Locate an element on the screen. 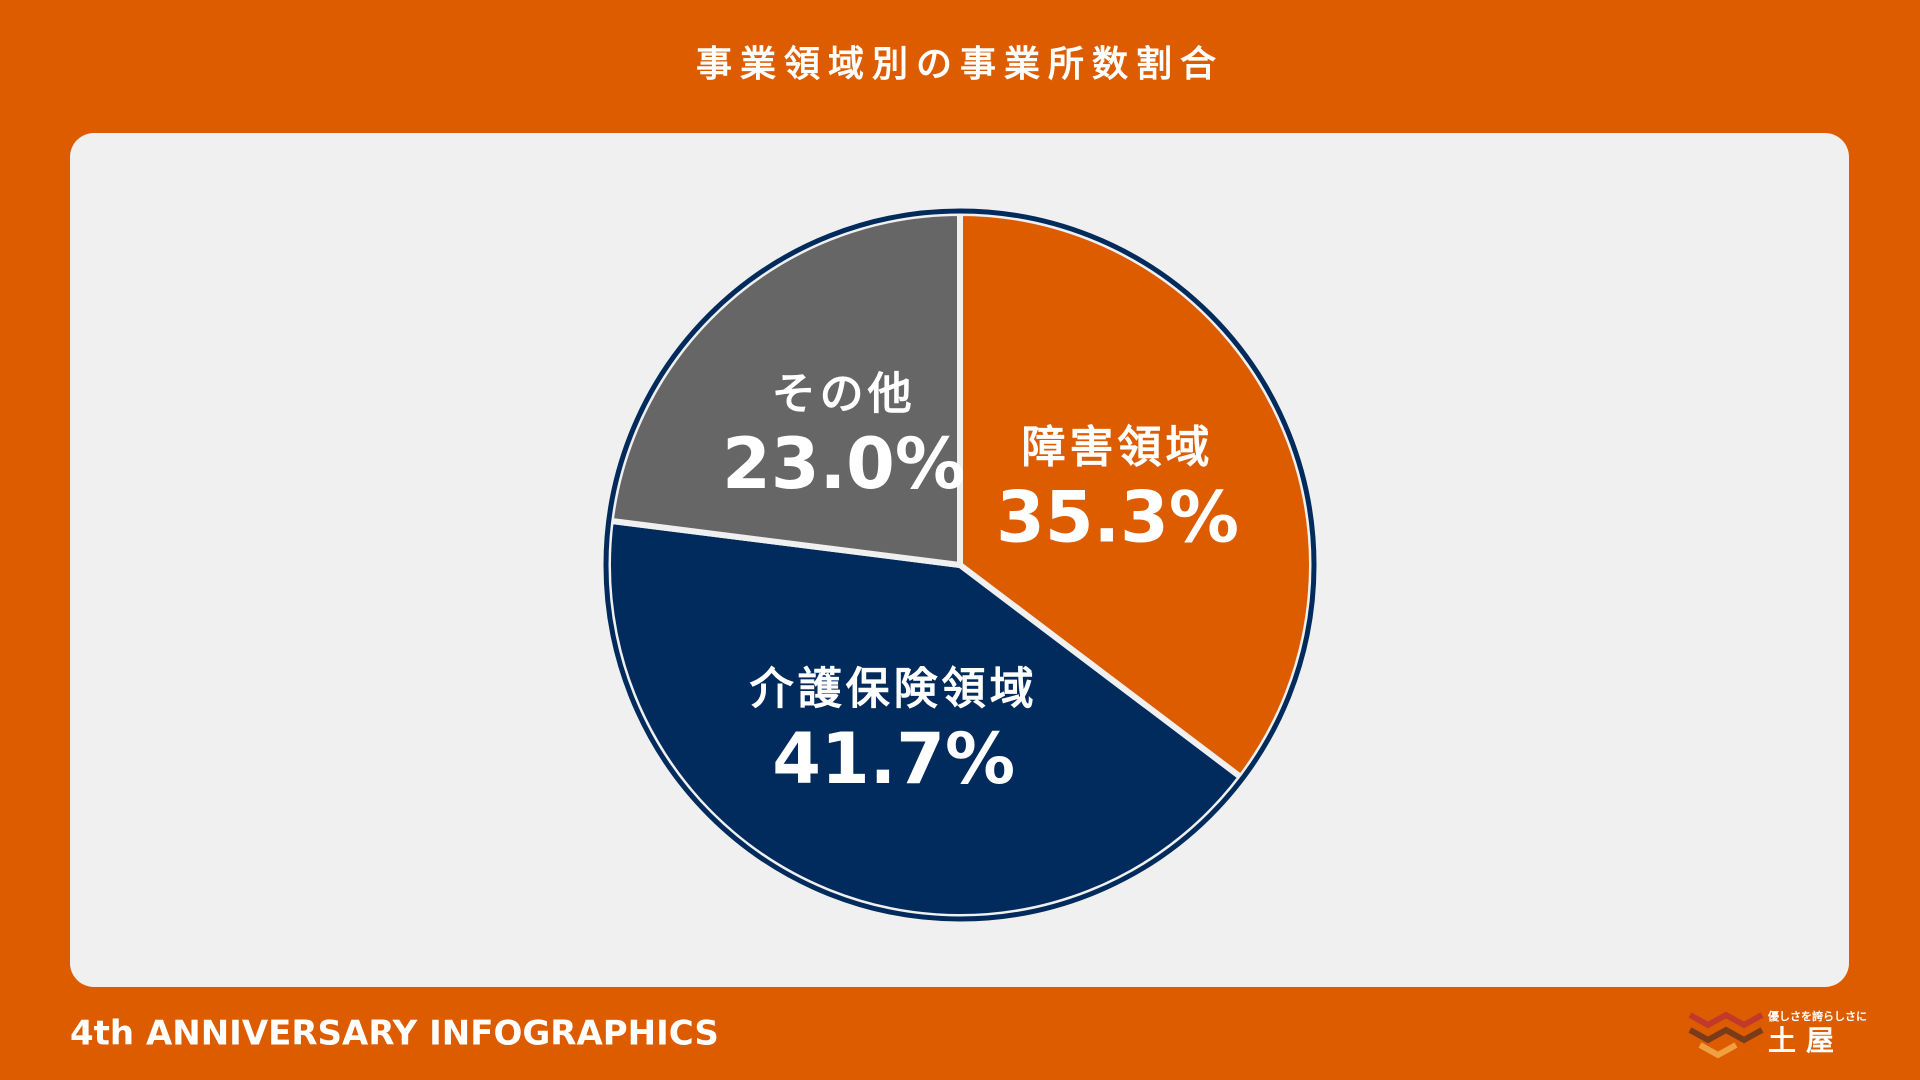 This screenshot has height=1080, width=1920. logo-name: 土屋 is located at coordinates (1806, 1040).